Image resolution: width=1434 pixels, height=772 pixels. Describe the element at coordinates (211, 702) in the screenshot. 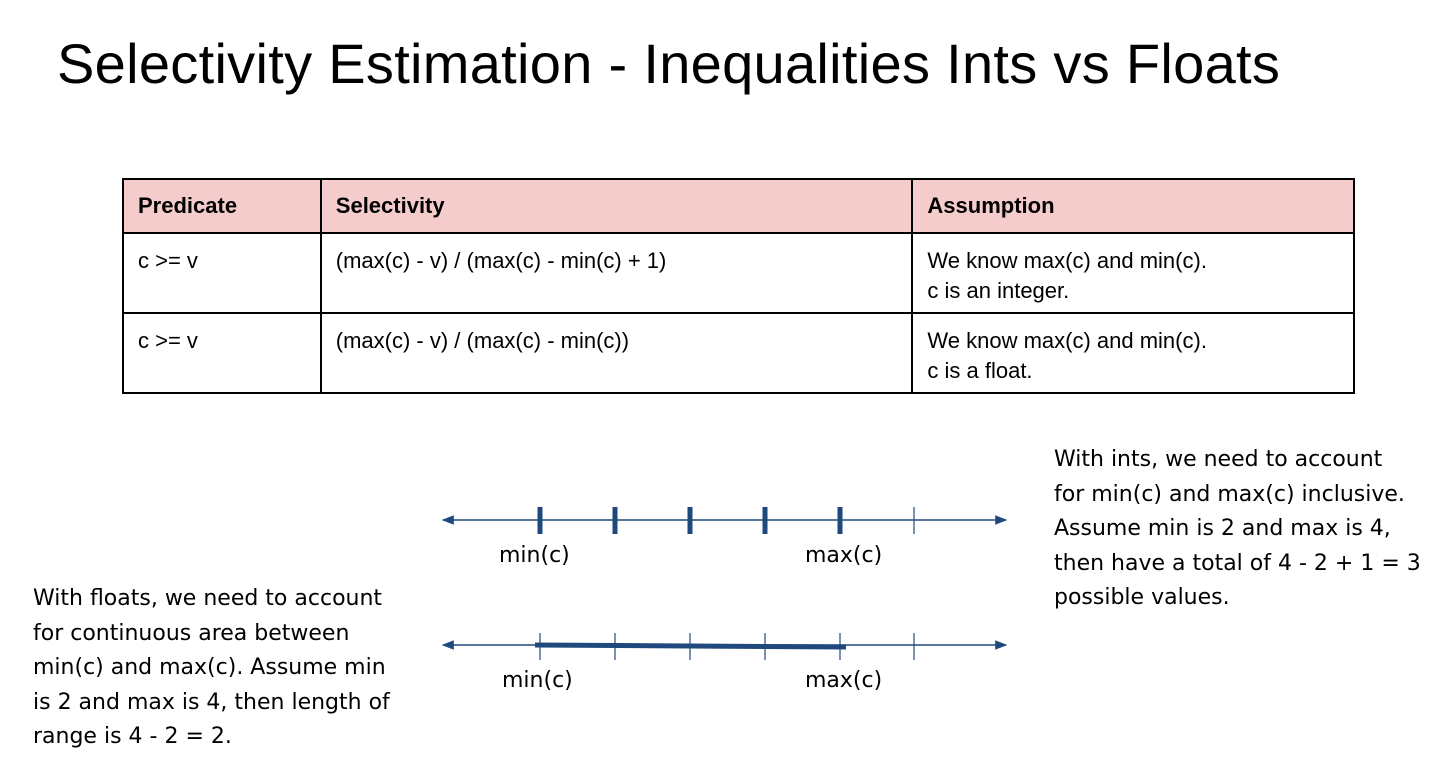

I see `floats-note-line: is 2 and max is 4, then length of` at that location.